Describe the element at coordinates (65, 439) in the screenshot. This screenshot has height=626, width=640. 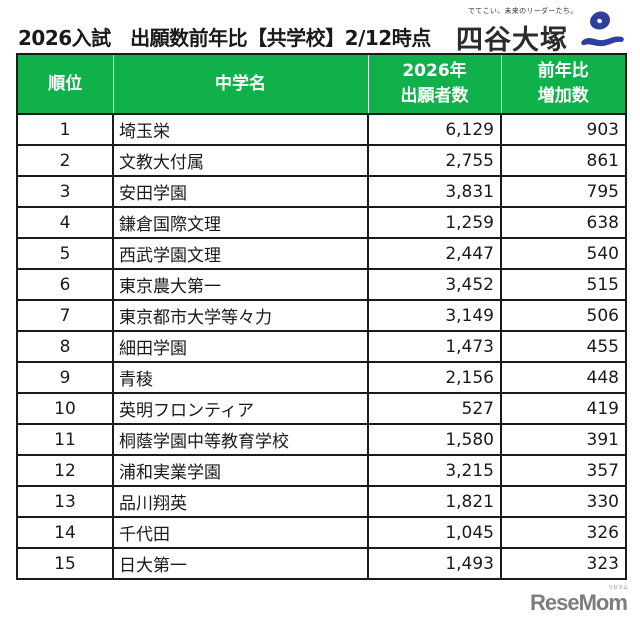
I see `rank-cell: 11` at that location.